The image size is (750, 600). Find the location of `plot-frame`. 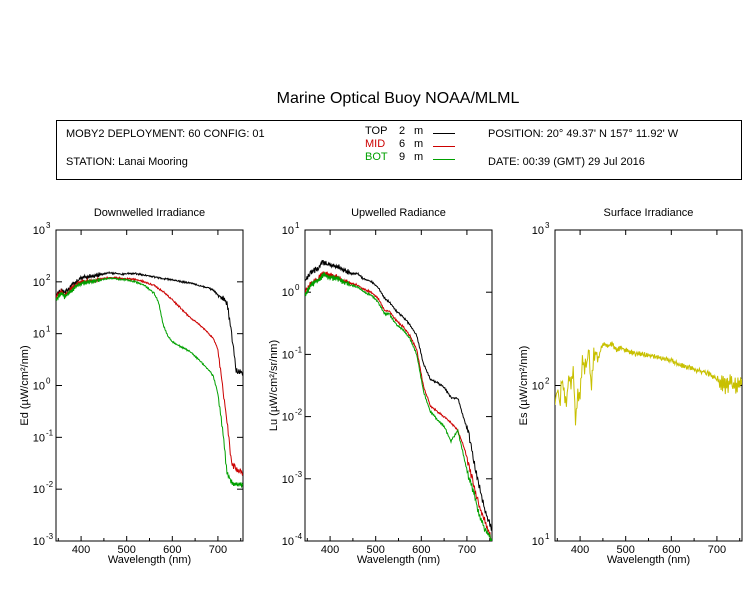

plot-frame is located at coordinates (648, 385).